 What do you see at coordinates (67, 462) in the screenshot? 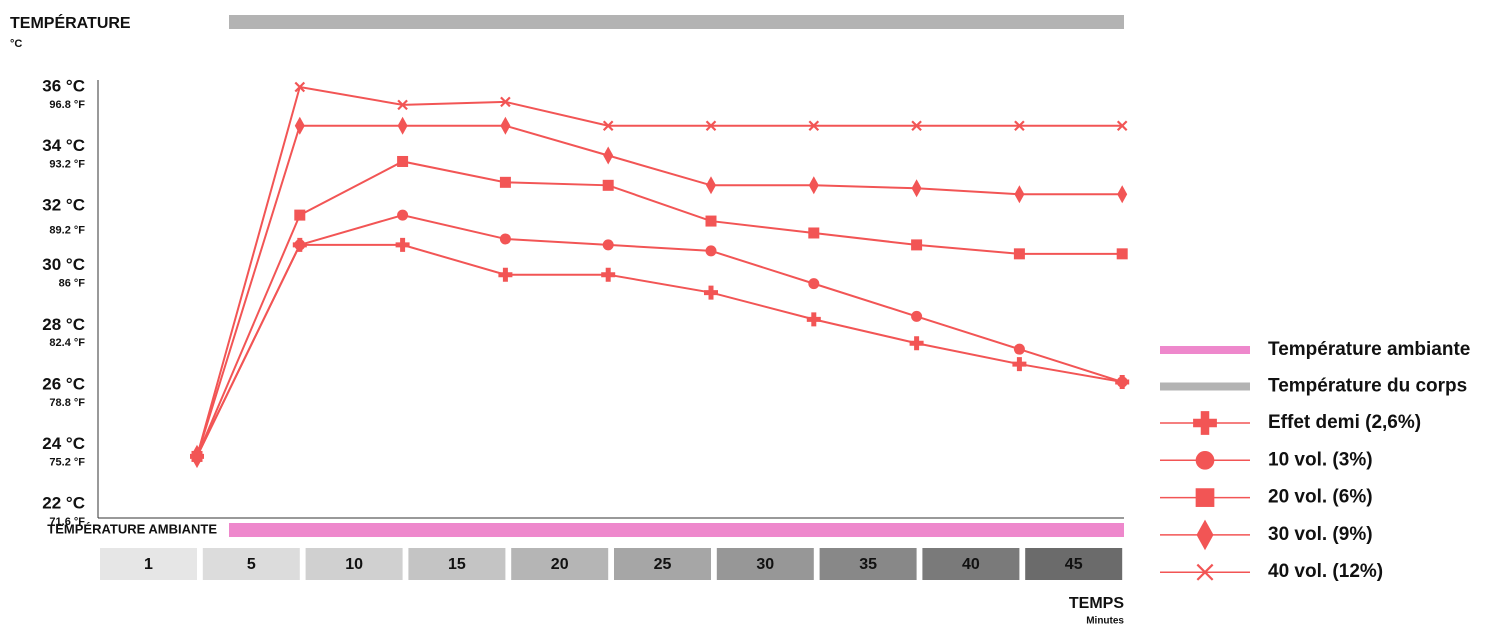
I see `y2-tick-label: 75.2 °F` at bounding box center [67, 462].